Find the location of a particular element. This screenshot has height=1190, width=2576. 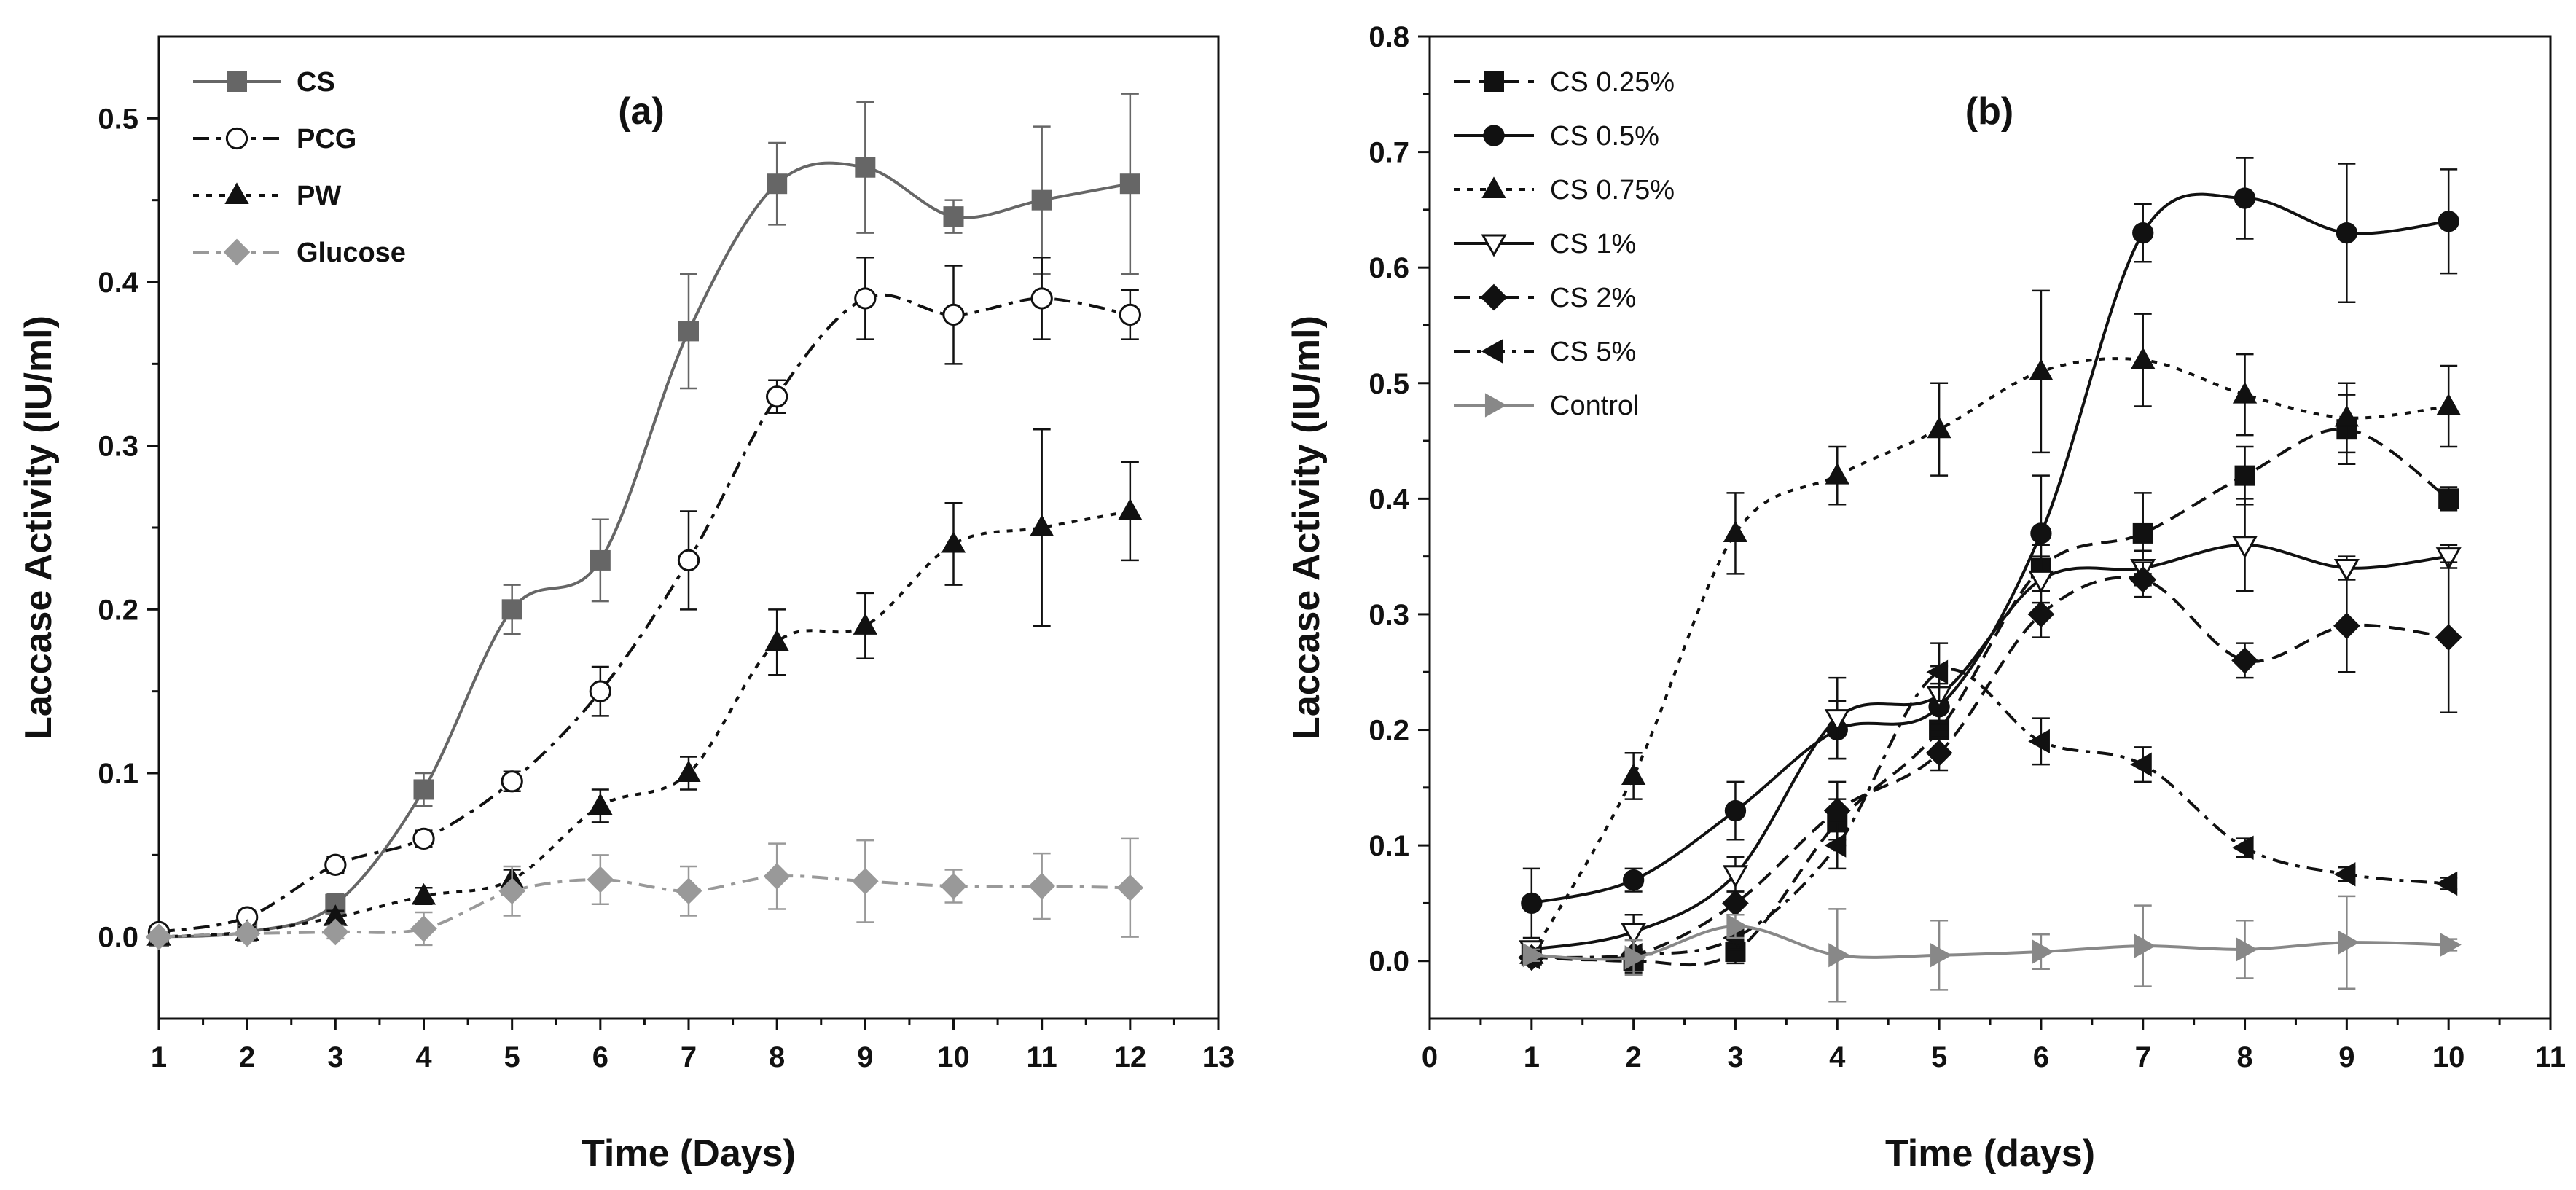

series-glucose is located at coordinates (644, 893).